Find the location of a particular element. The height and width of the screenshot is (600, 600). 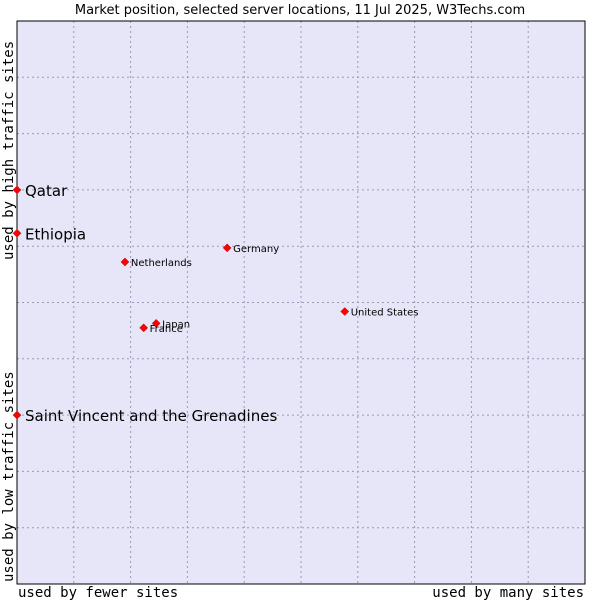

point-marker-netherlands is located at coordinates (125, 262).